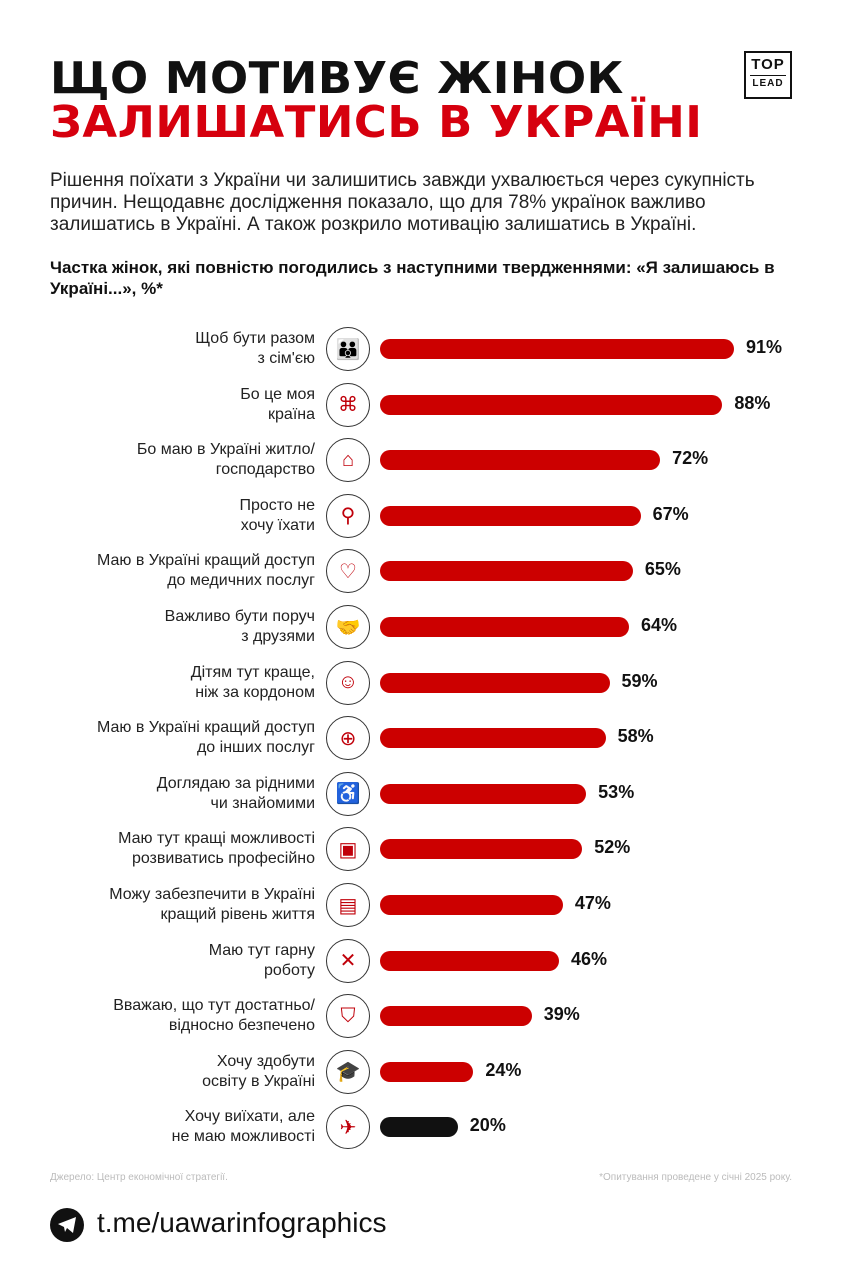 The width and height of the screenshot is (842, 1280). Describe the element at coordinates (242, 1222) in the screenshot. I see `telegram-channel-link: t.me/uawarinfographics` at that location.